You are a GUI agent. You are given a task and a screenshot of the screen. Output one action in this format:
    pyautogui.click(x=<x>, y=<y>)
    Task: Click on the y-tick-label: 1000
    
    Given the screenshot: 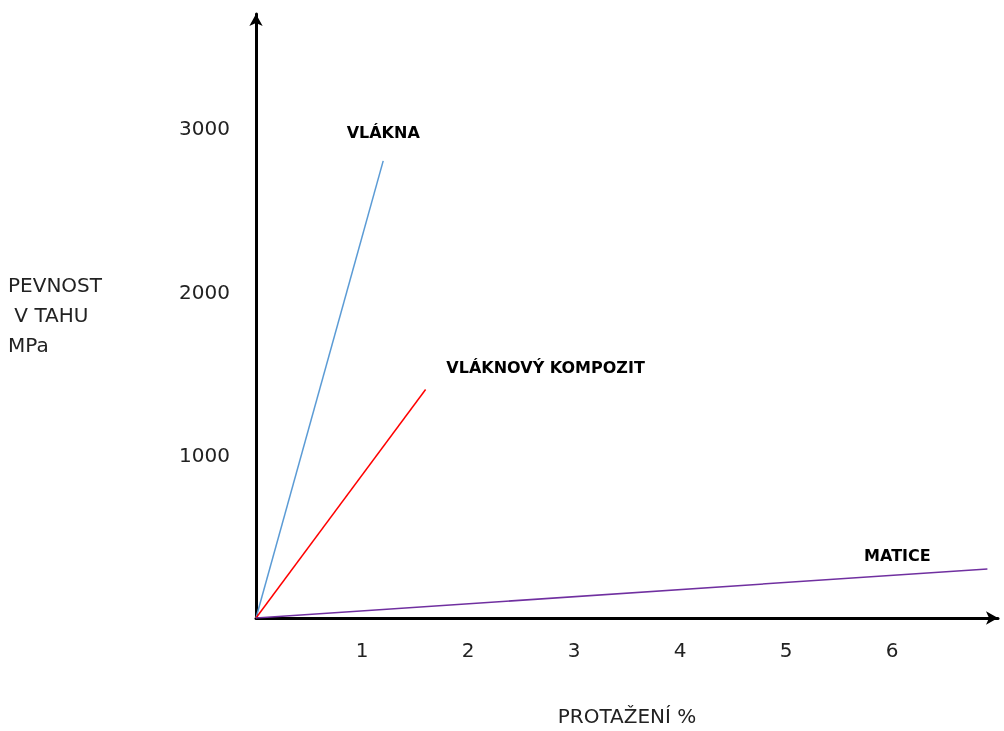 What is the action you would take?
    pyautogui.click(x=204, y=454)
    